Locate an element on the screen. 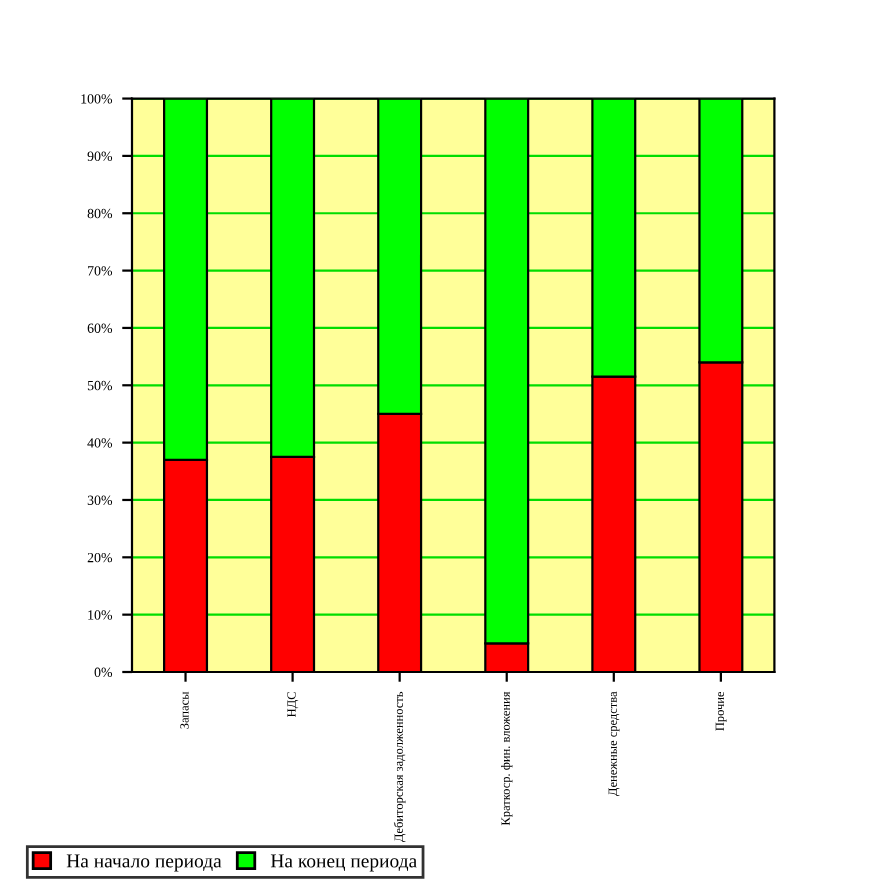 The image size is (880, 896). legend-label: На начало периода is located at coordinates (144, 863).